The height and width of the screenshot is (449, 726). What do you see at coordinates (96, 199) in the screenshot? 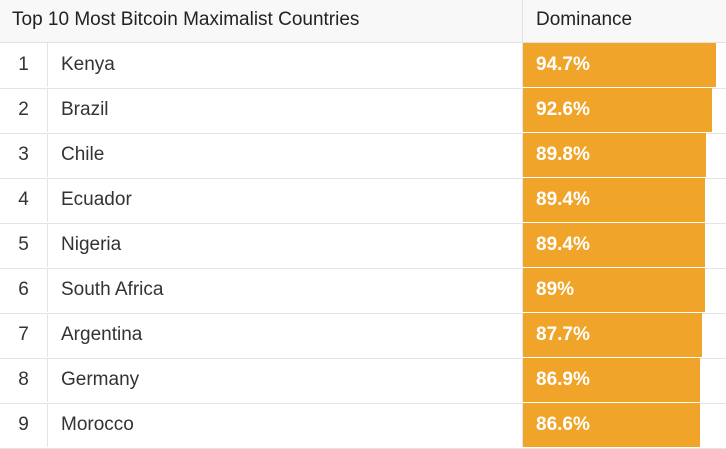
I see `country-cell: Ecuador` at bounding box center [96, 199].